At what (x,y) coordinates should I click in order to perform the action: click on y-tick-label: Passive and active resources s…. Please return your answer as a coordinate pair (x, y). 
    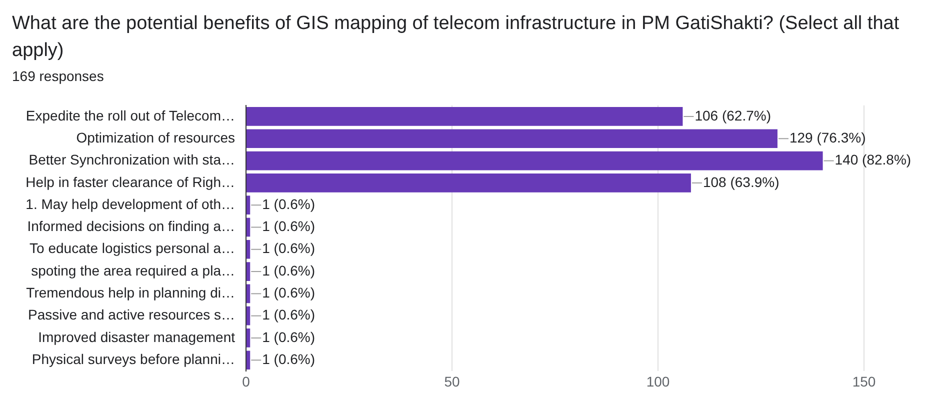
    Looking at the image, I should click on (131, 314).